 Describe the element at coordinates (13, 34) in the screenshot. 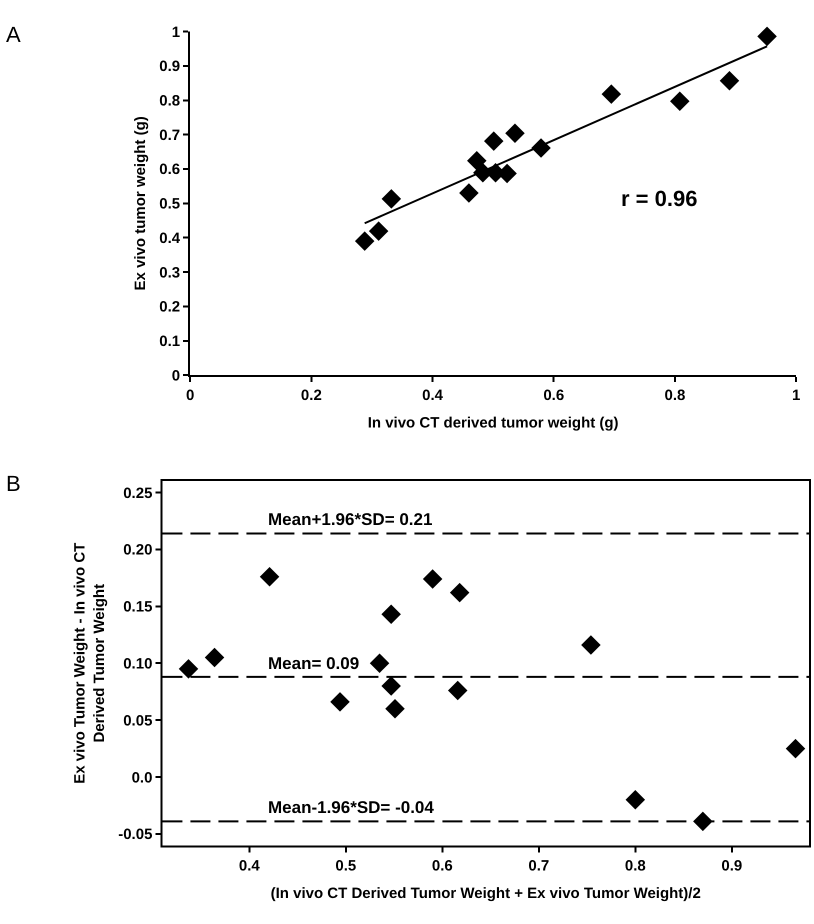

I see `text: A` at that location.